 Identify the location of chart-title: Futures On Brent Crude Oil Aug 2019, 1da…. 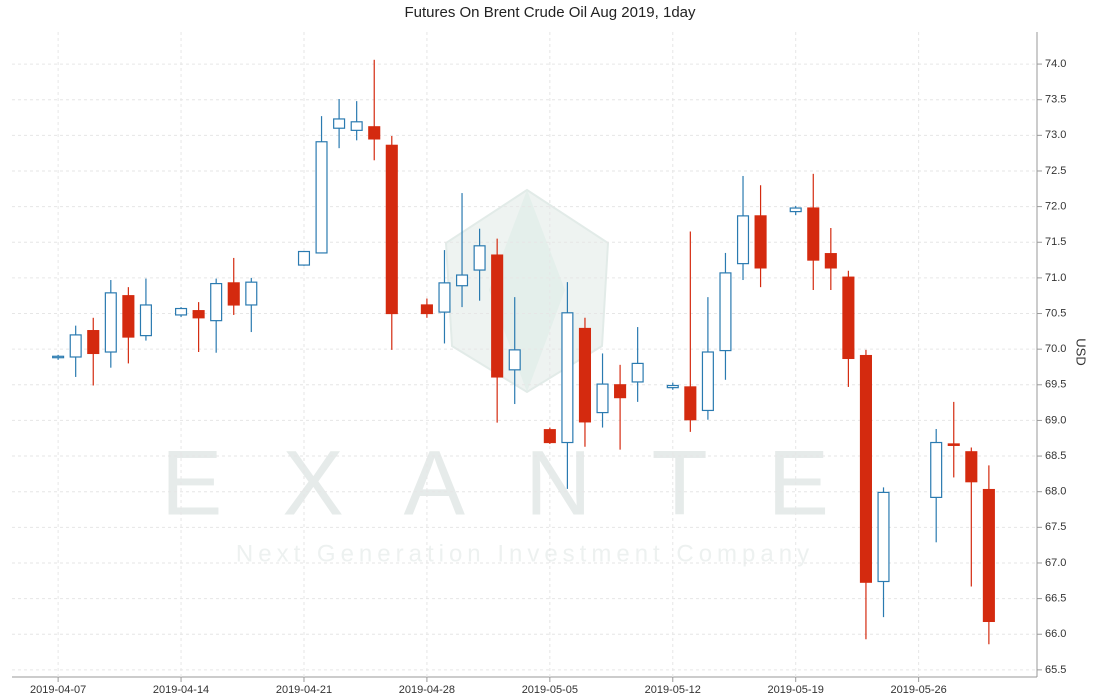
(550, 12).